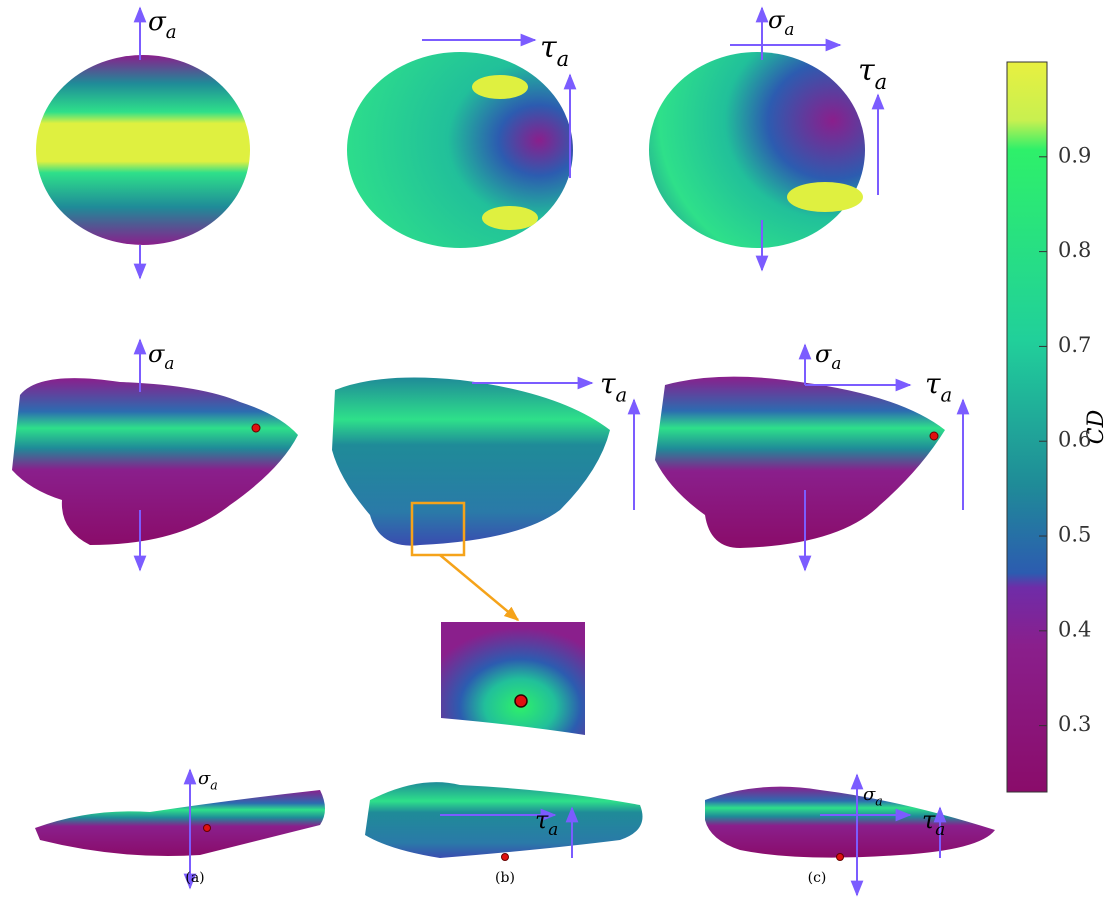  What do you see at coordinates (460, 150) in the screenshot?
I see `sphere-b` at bounding box center [460, 150].